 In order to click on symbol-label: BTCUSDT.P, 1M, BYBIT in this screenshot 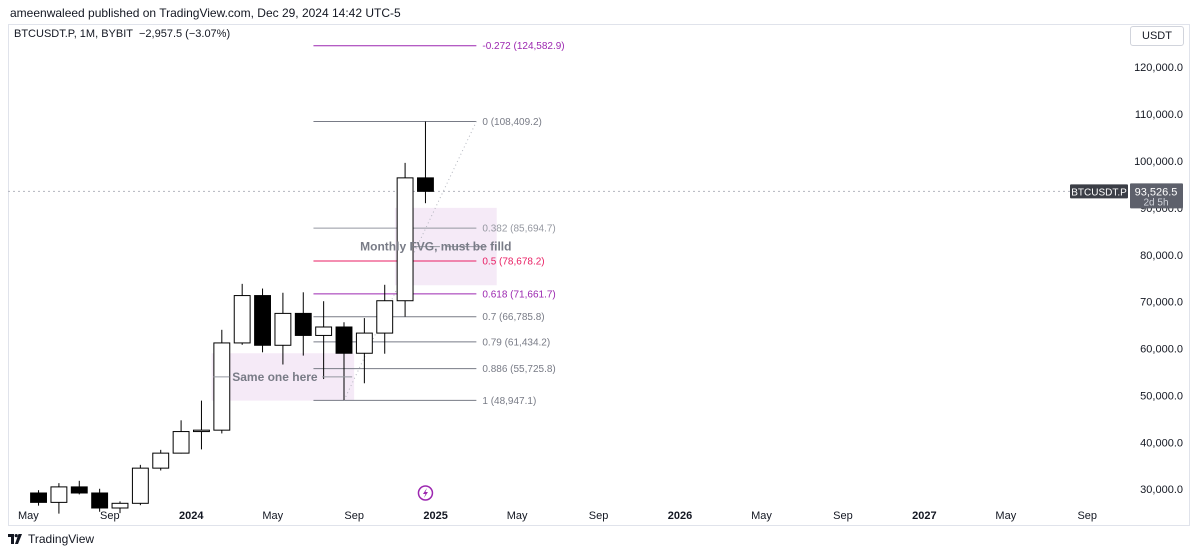, I will do `click(73, 34)`.